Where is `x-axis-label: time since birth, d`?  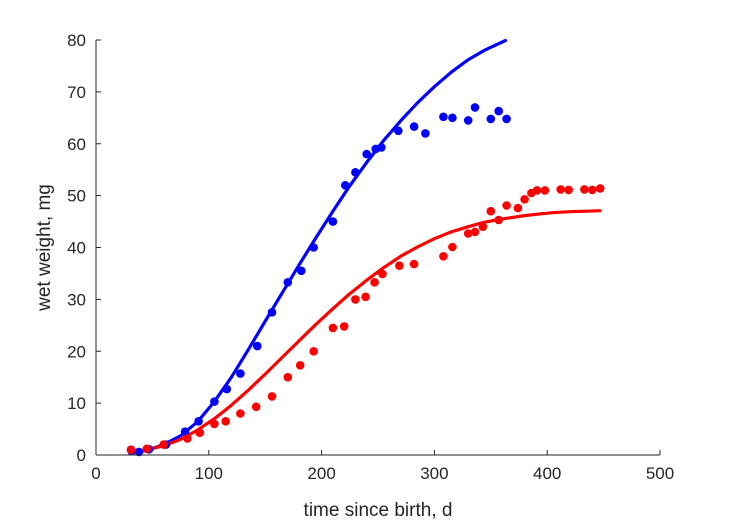
x-axis-label: time since birth, d is located at coordinates (378, 510).